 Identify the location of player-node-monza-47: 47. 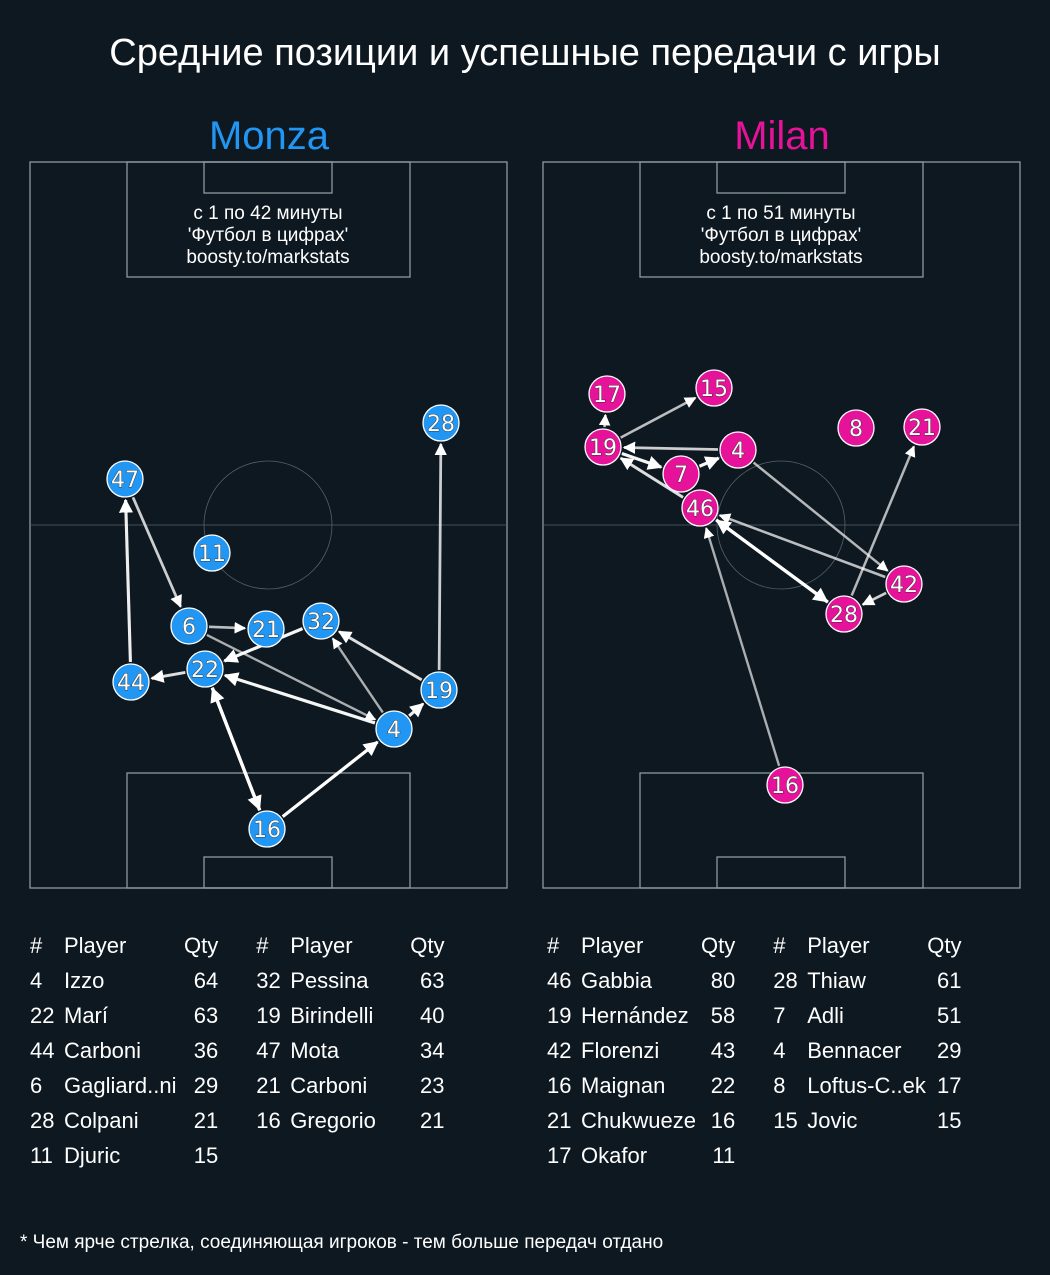
(125, 479).